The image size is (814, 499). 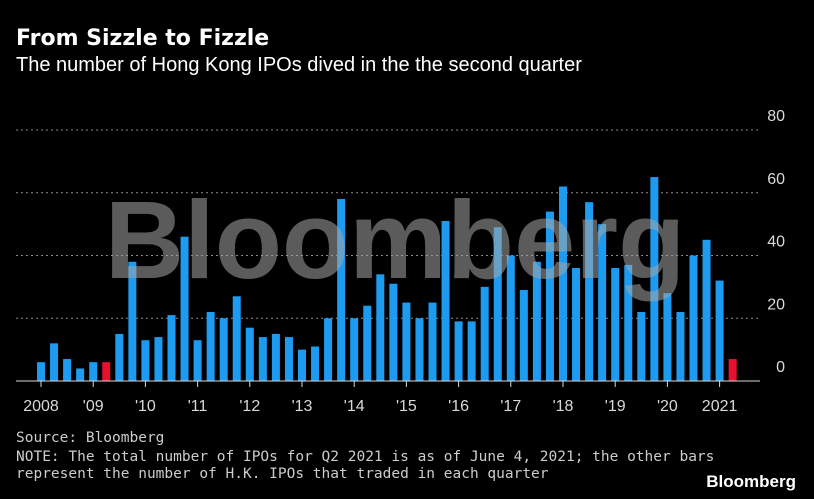 What do you see at coordinates (719, 330) in the screenshot?
I see `bar-2021-q1` at bounding box center [719, 330].